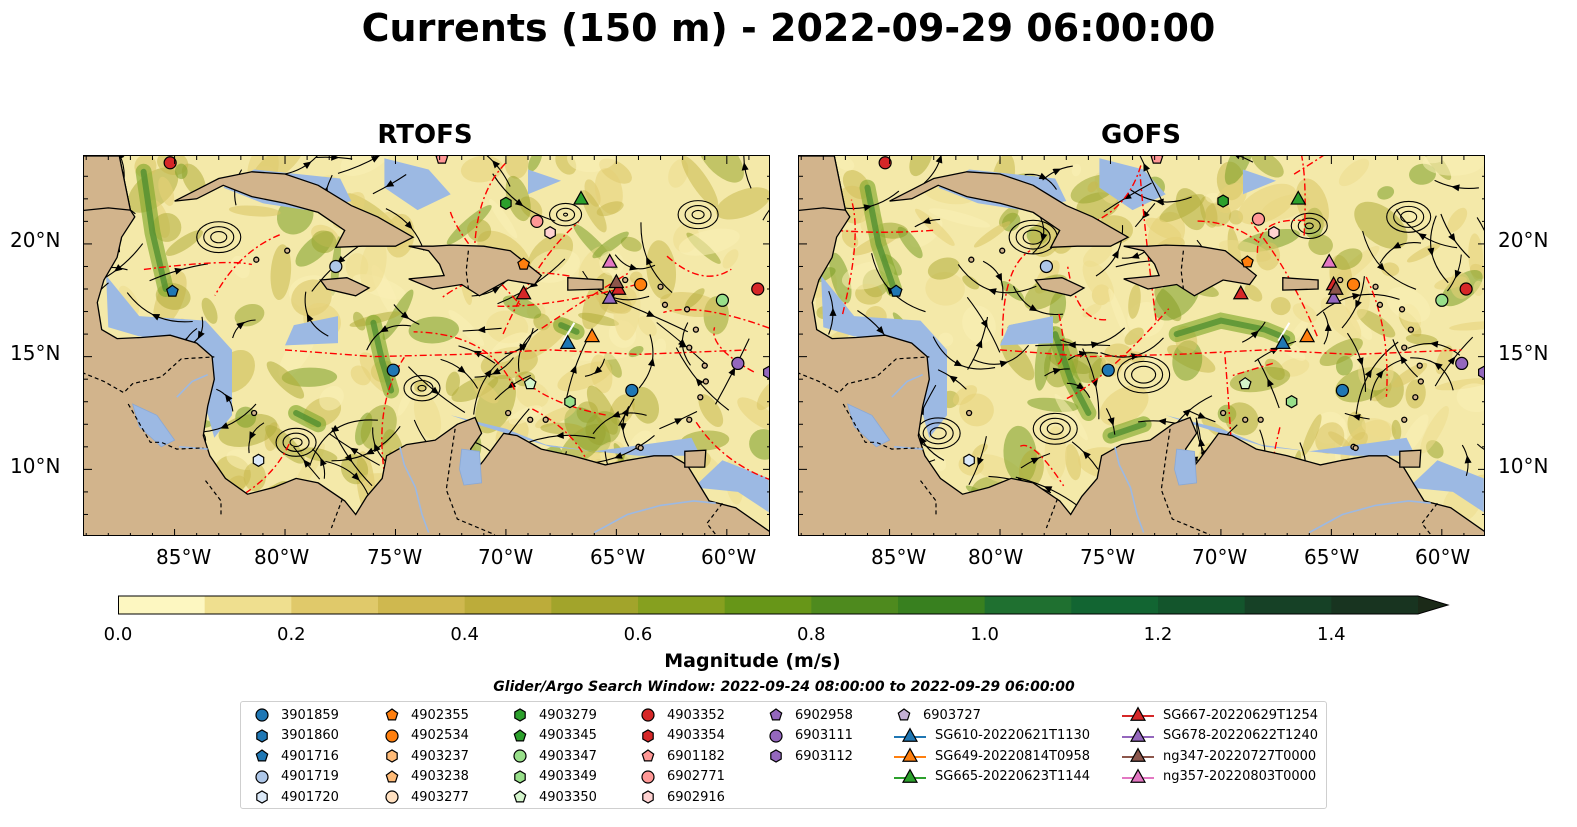 The image size is (1577, 827). I want to click on legend-item: 4903349, so click(553, 777).